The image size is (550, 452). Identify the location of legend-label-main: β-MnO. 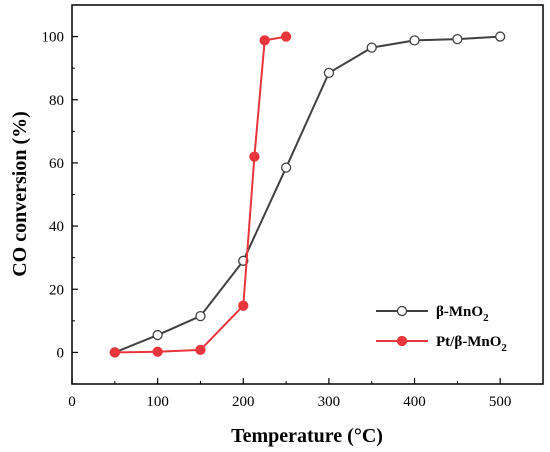
(459, 312).